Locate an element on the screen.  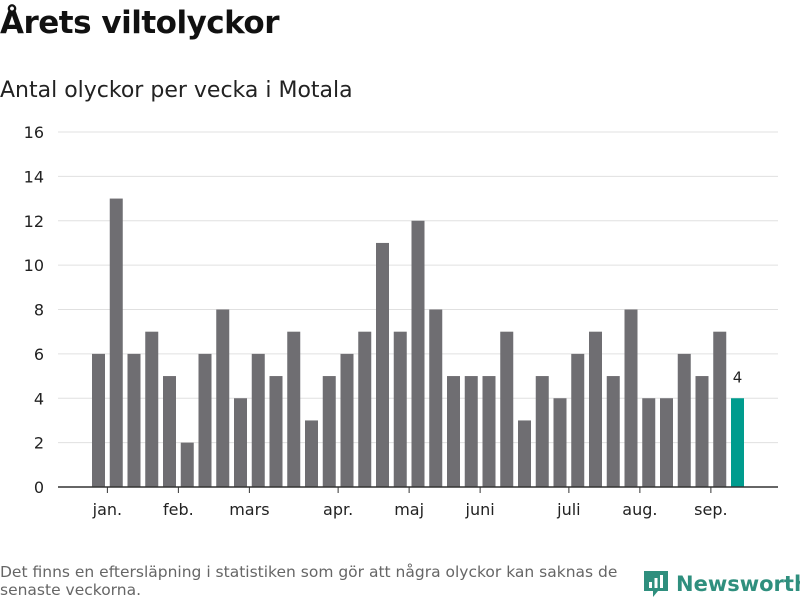
bar-labels: 4 is located at coordinates (738, 377).